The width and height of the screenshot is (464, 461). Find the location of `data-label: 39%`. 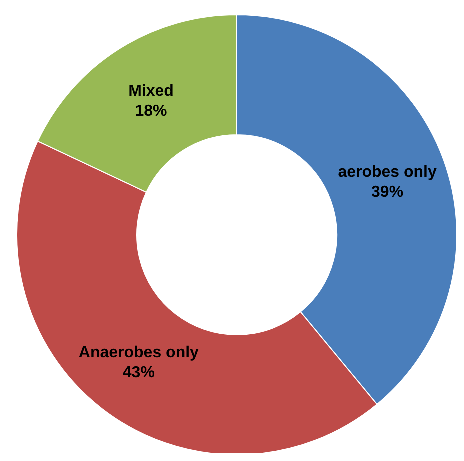

data-label: 39% is located at coordinates (388, 192).